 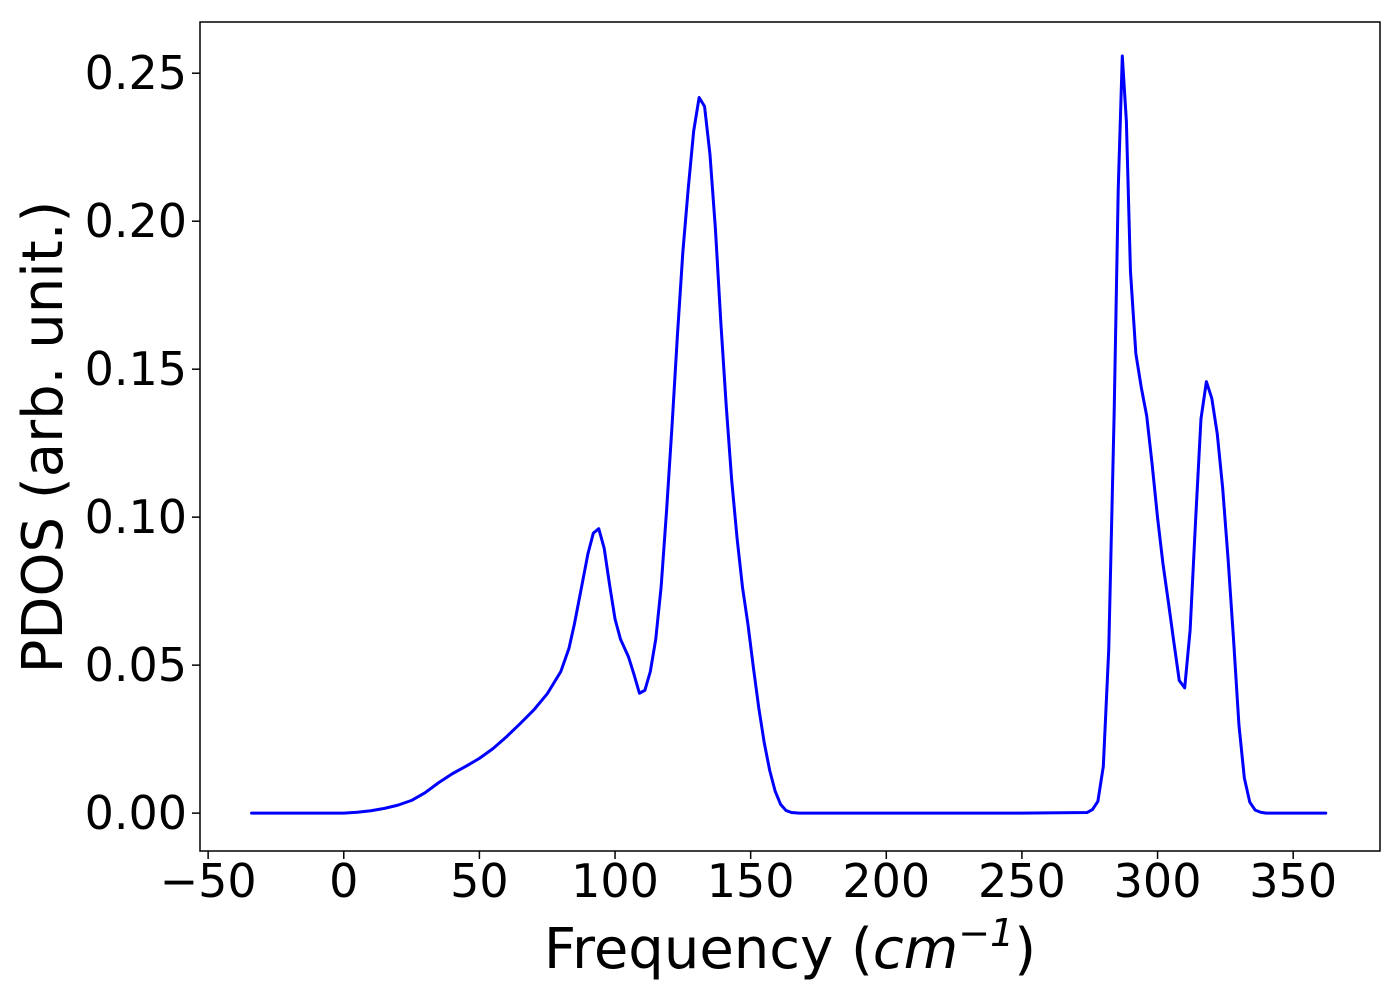 What do you see at coordinates (136, 369) in the screenshot?
I see `y-tick-label: 0.15` at bounding box center [136, 369].